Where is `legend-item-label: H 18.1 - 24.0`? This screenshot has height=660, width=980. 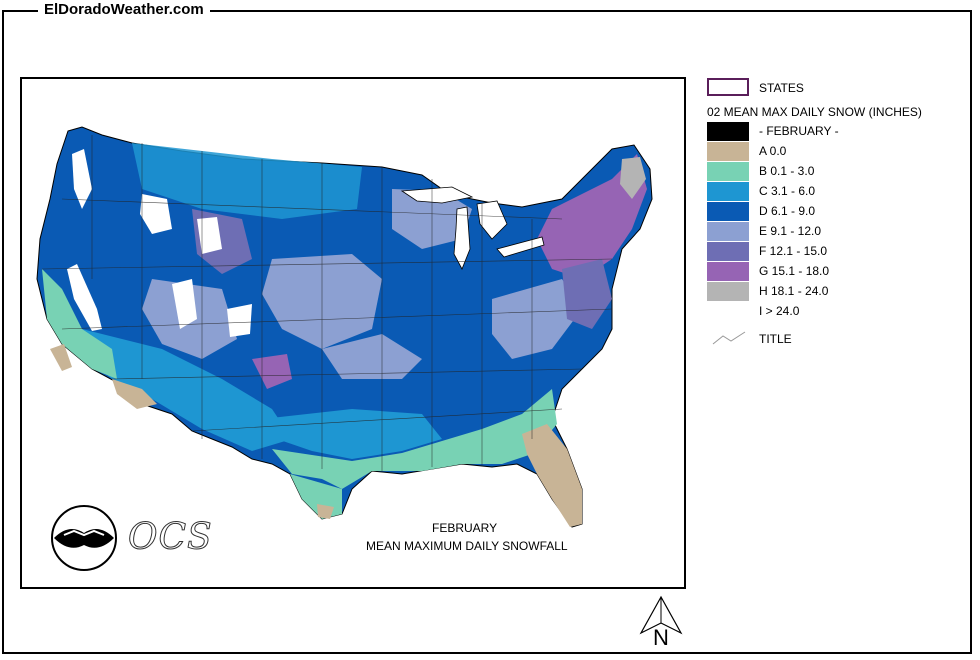 legend-item-label: H 18.1 - 24.0 is located at coordinates (794, 291).